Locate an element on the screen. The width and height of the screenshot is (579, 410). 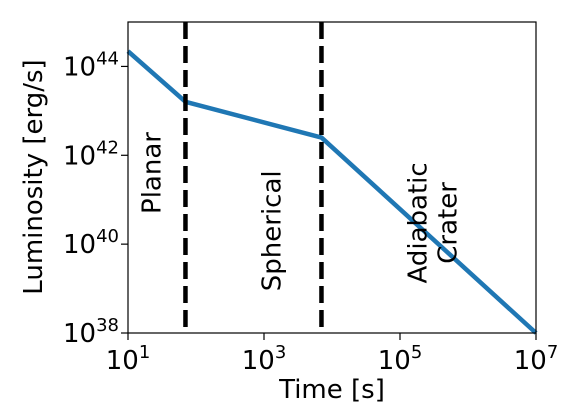
y-tick-label: 1040 is located at coordinates (91, 243).